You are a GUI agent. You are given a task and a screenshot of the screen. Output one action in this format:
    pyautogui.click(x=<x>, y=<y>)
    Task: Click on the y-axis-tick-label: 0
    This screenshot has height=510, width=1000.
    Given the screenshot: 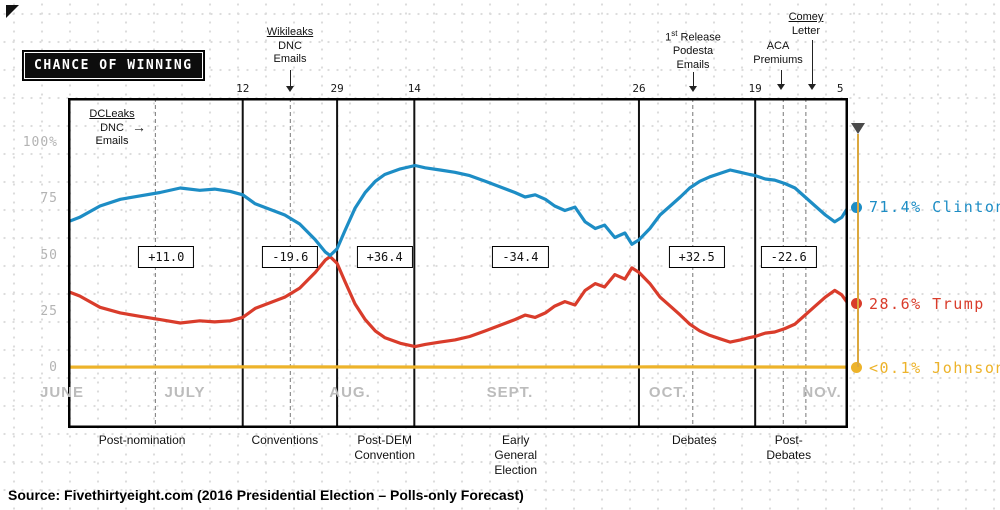 What is the action you would take?
    pyautogui.click(x=53, y=367)
    